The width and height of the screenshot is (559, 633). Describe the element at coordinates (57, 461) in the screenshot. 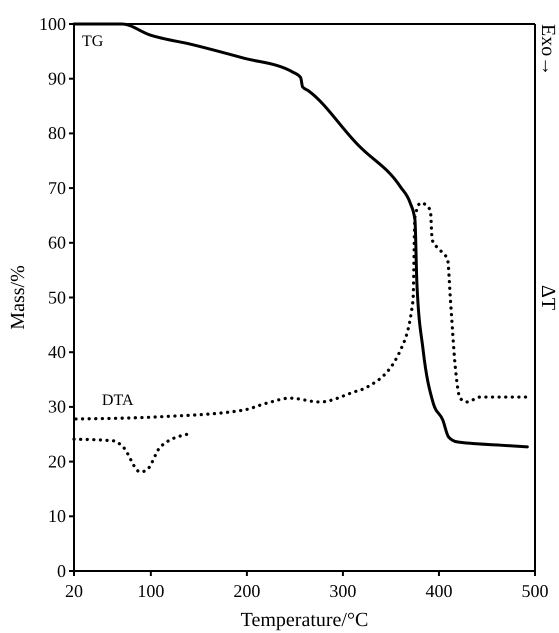

I see `y-tick-label: 20` at that location.